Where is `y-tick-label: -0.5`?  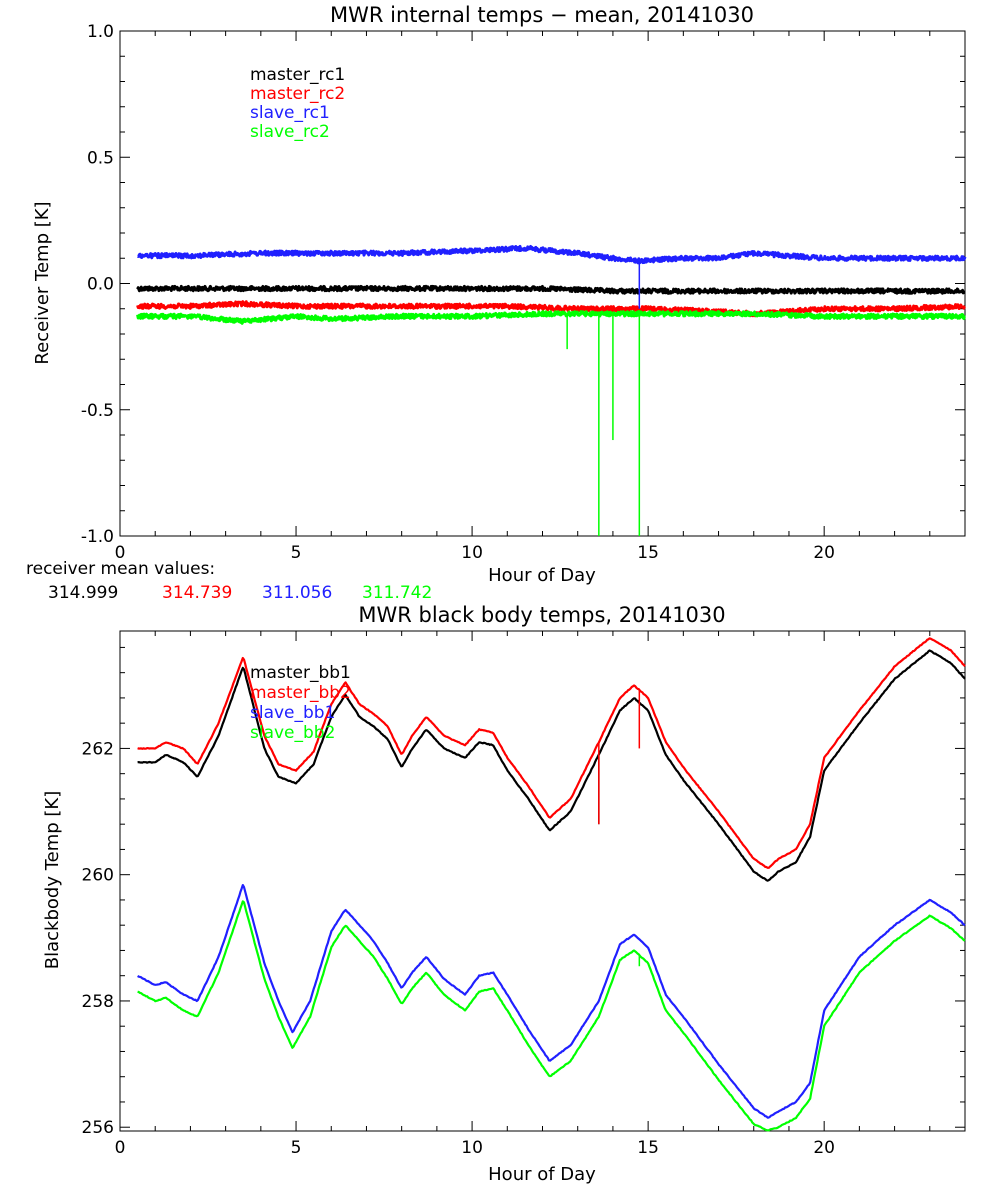 y-tick-label: -0.5 is located at coordinates (97, 411).